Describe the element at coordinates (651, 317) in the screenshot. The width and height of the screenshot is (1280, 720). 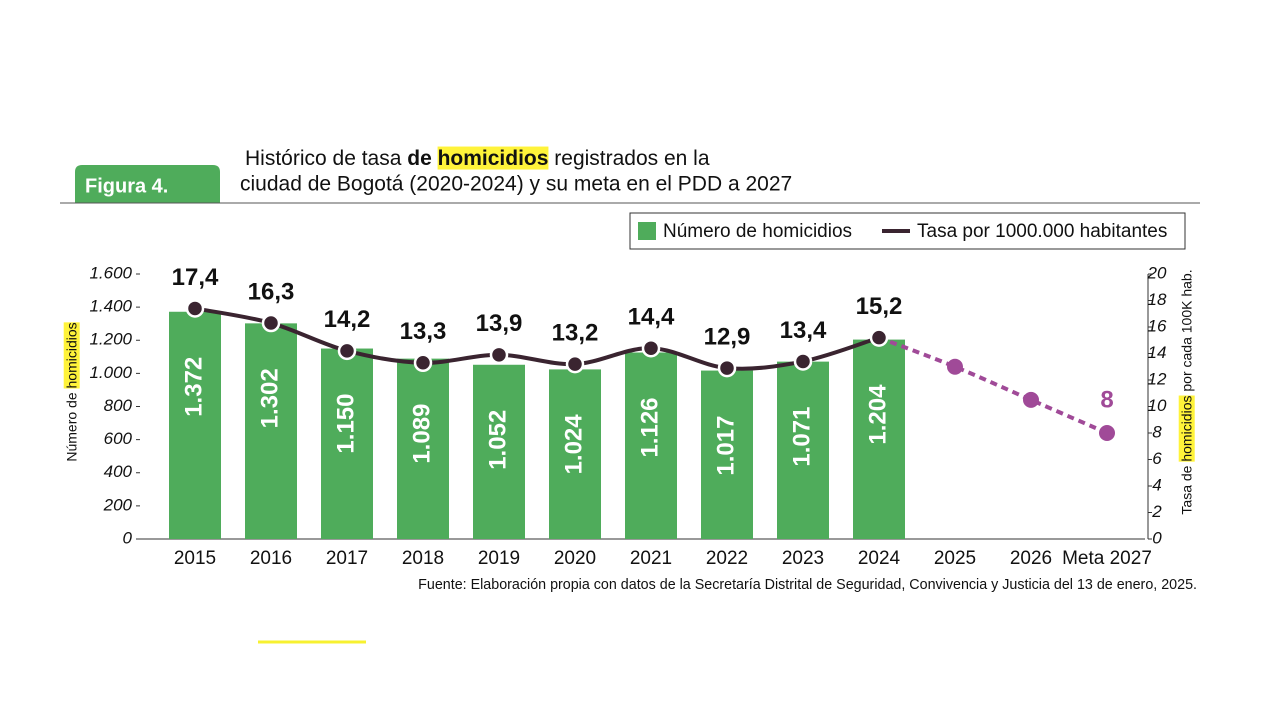
I see `rate-value-label: 14,4` at that location.